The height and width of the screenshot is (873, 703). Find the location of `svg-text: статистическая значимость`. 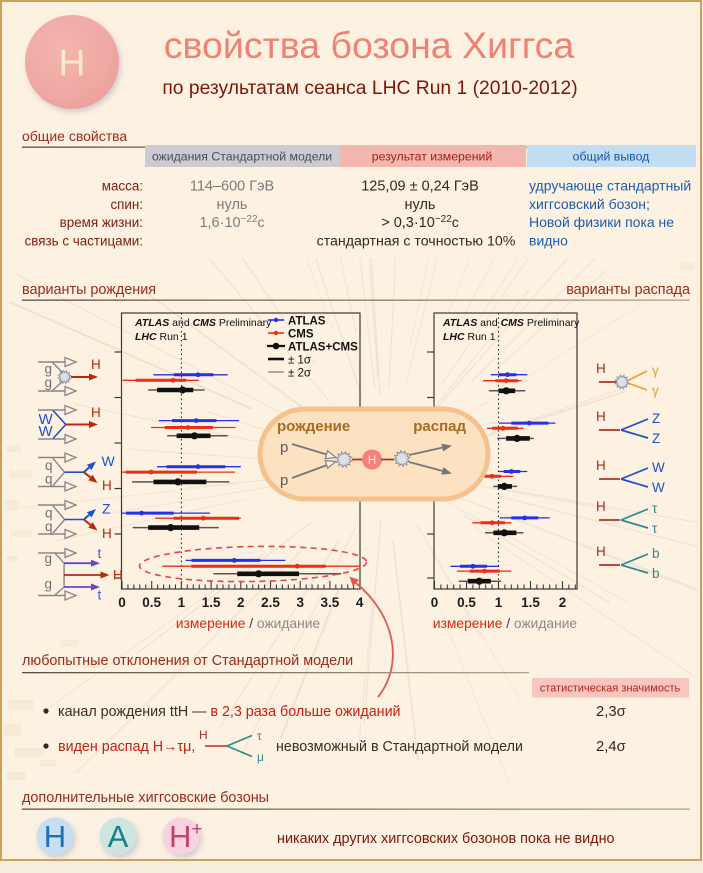

svg-text: статистическая значимость is located at coordinates (610, 689).